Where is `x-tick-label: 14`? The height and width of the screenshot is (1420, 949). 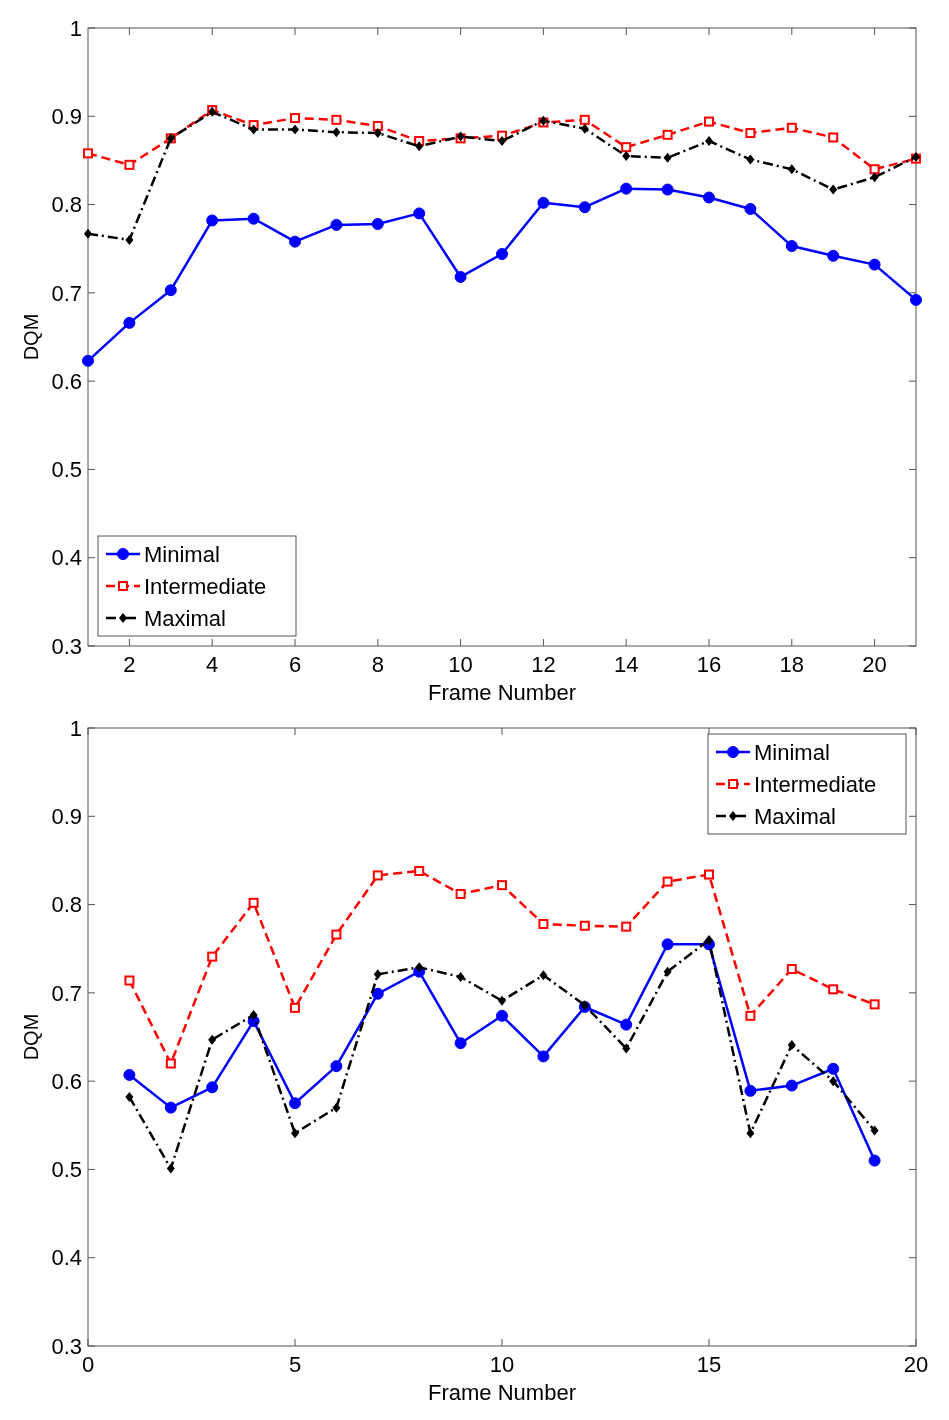
x-tick-label: 14 is located at coordinates (626, 664).